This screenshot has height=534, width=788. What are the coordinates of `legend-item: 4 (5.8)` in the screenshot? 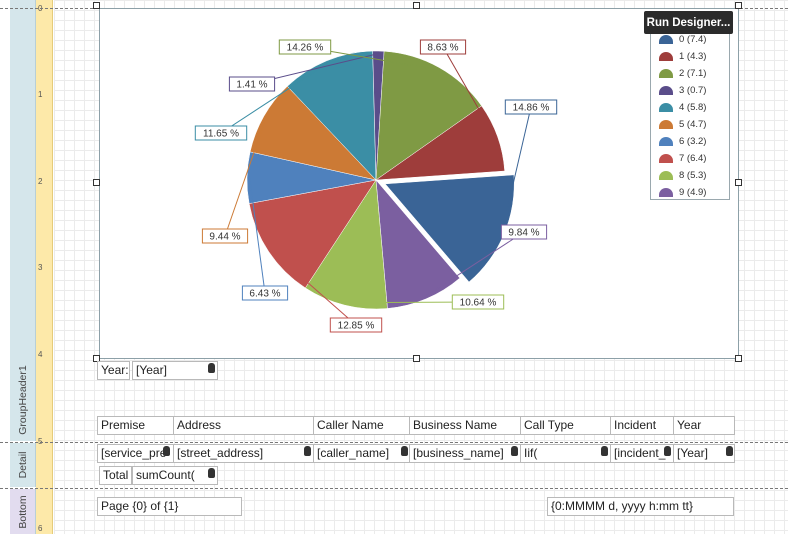 It's located at (682, 107).